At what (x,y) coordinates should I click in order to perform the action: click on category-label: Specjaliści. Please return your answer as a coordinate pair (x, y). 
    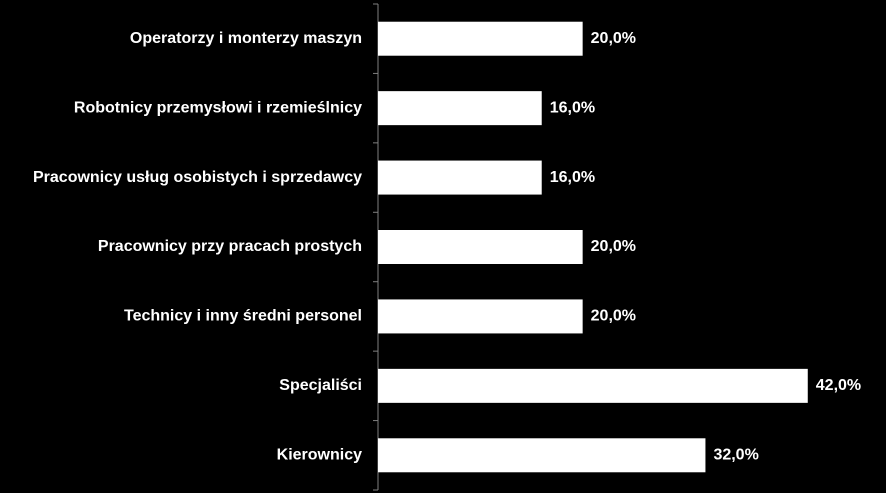
    Looking at the image, I should click on (320, 385).